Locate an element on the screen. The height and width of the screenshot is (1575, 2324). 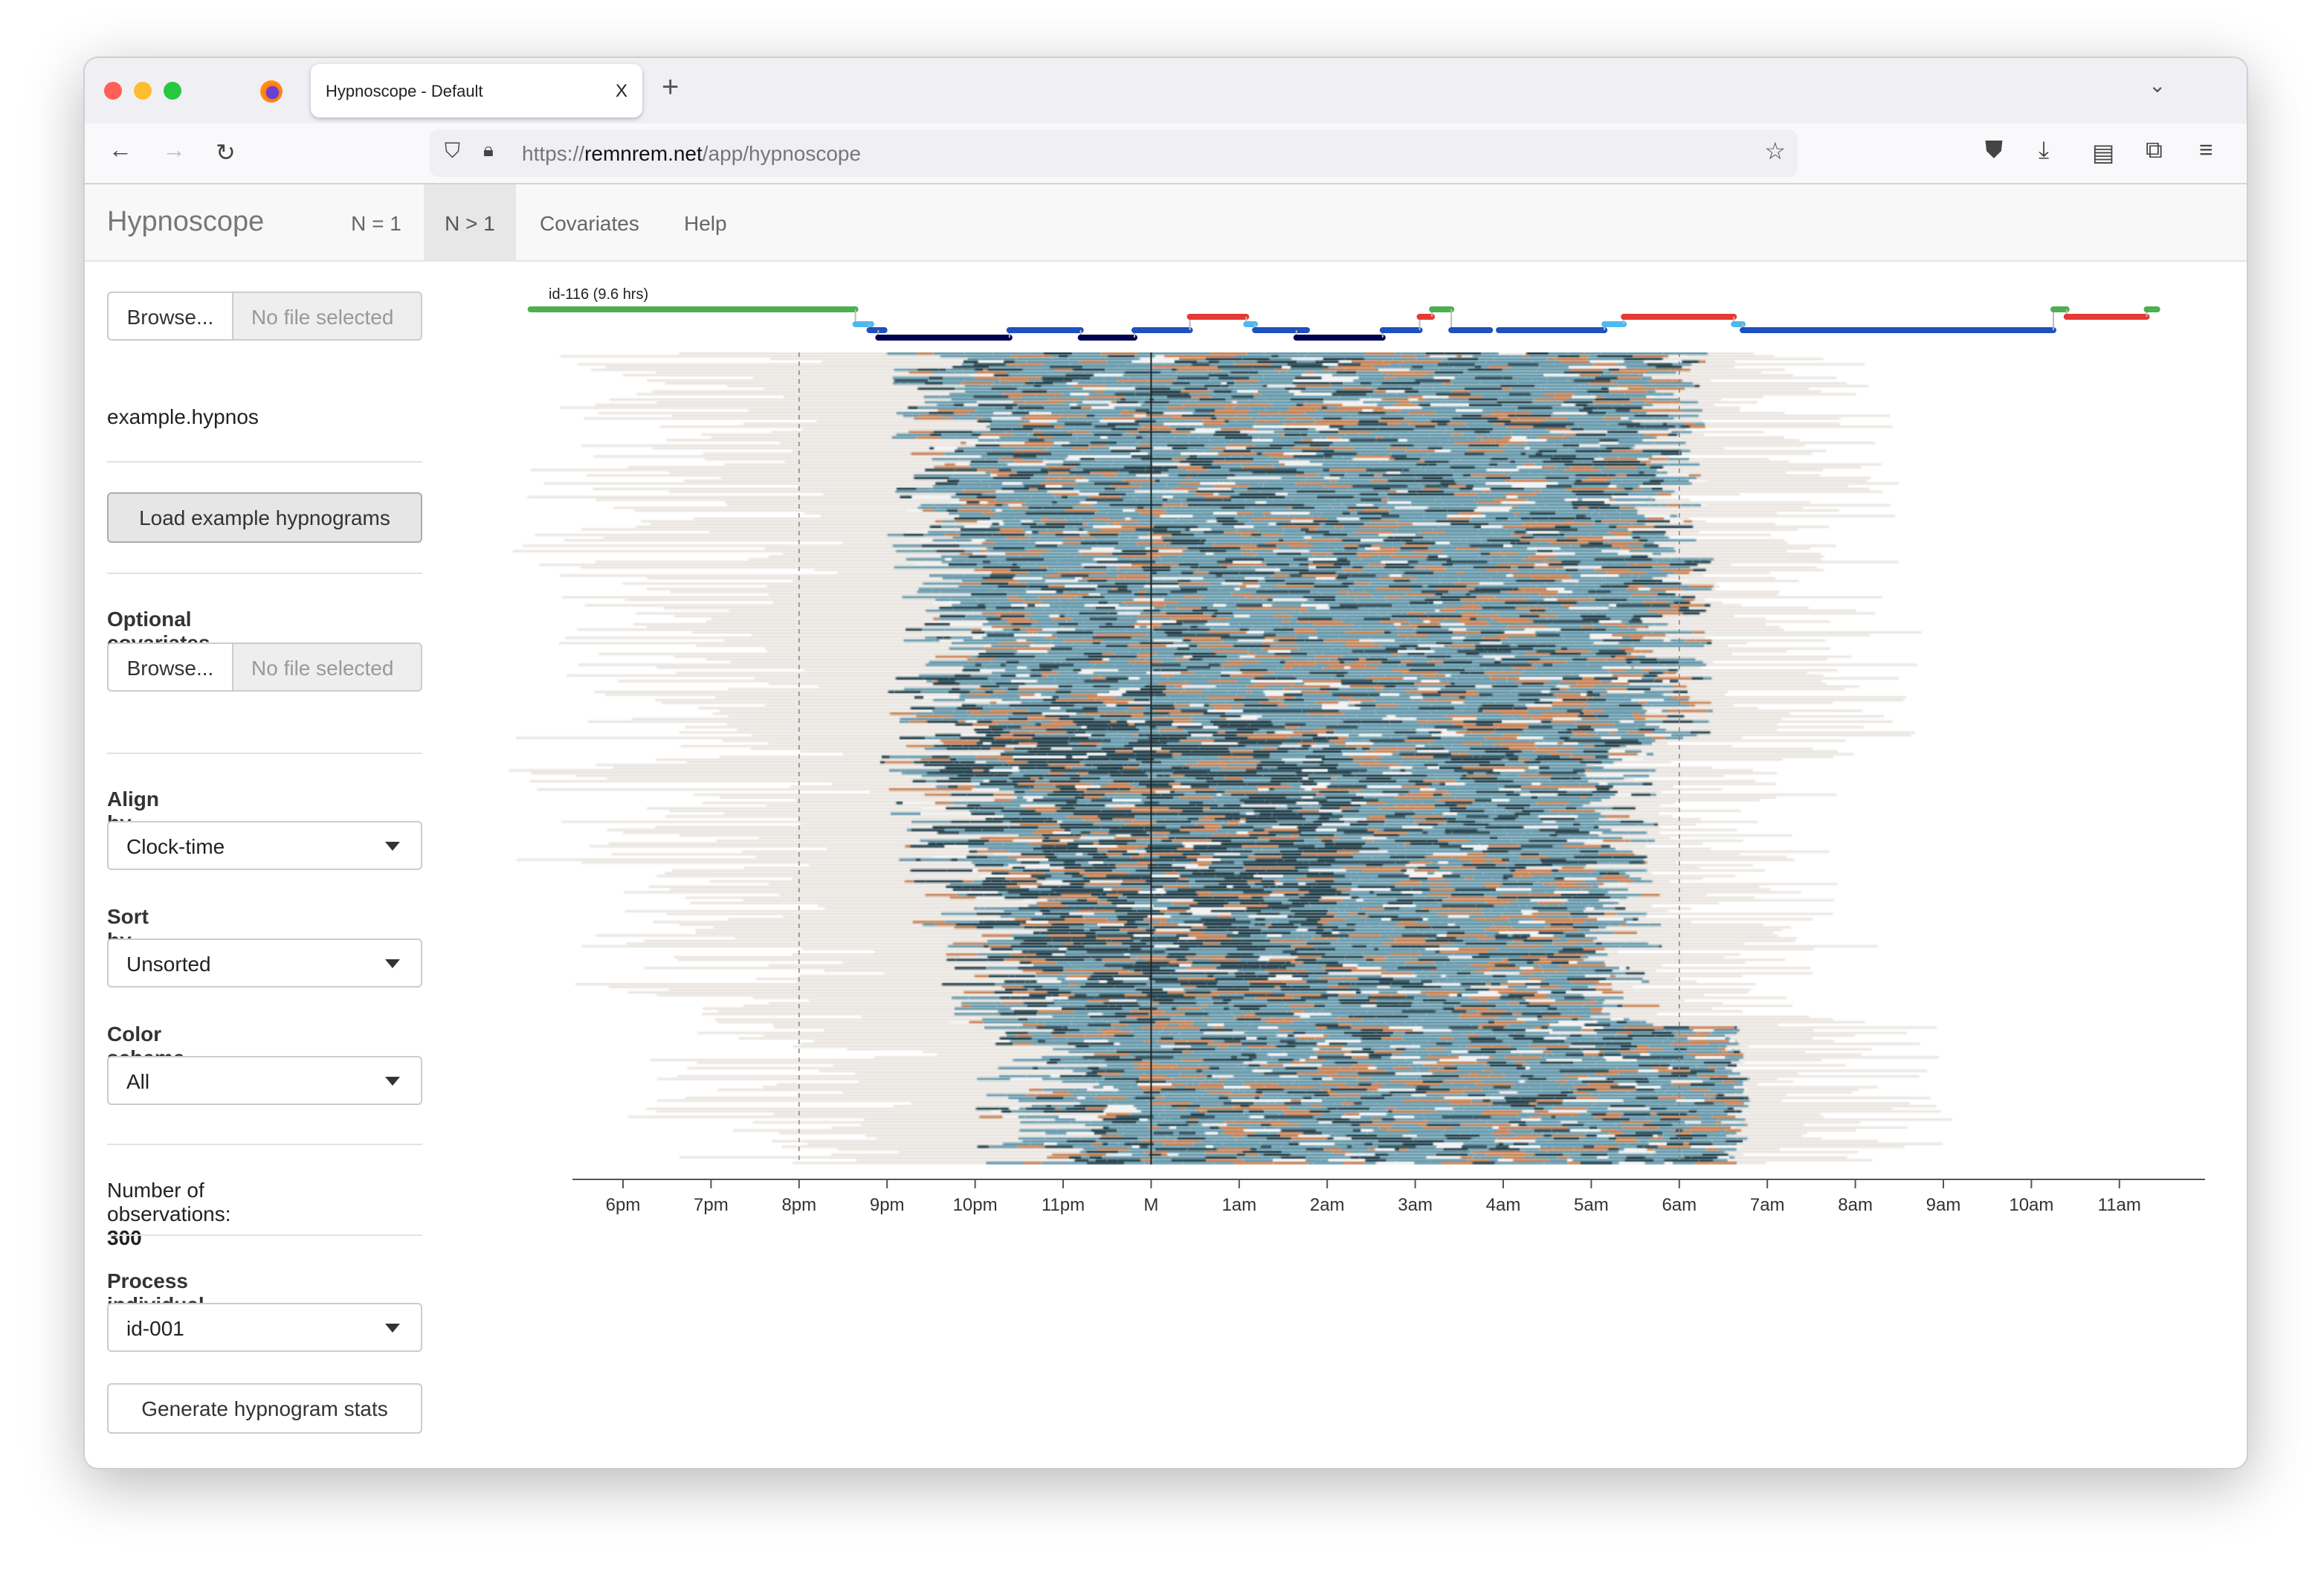
individual-hypnogram is located at coordinates (1343, 323).